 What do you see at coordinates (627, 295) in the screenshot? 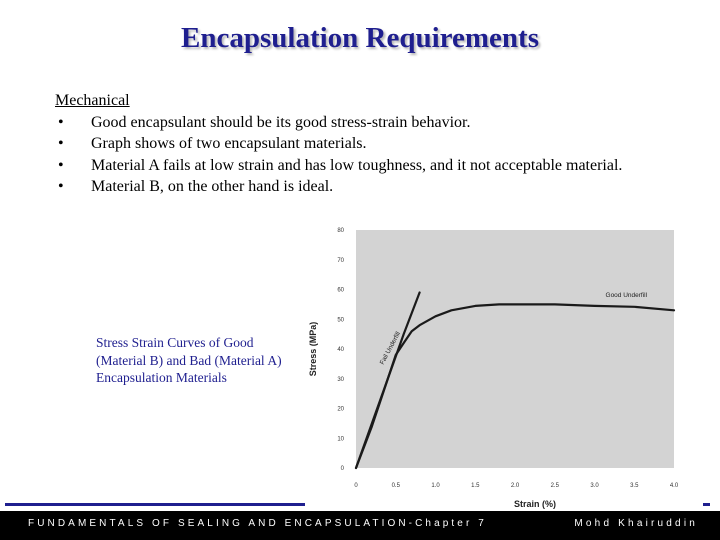
I see `series-label-good: Good Underfill` at bounding box center [627, 295].